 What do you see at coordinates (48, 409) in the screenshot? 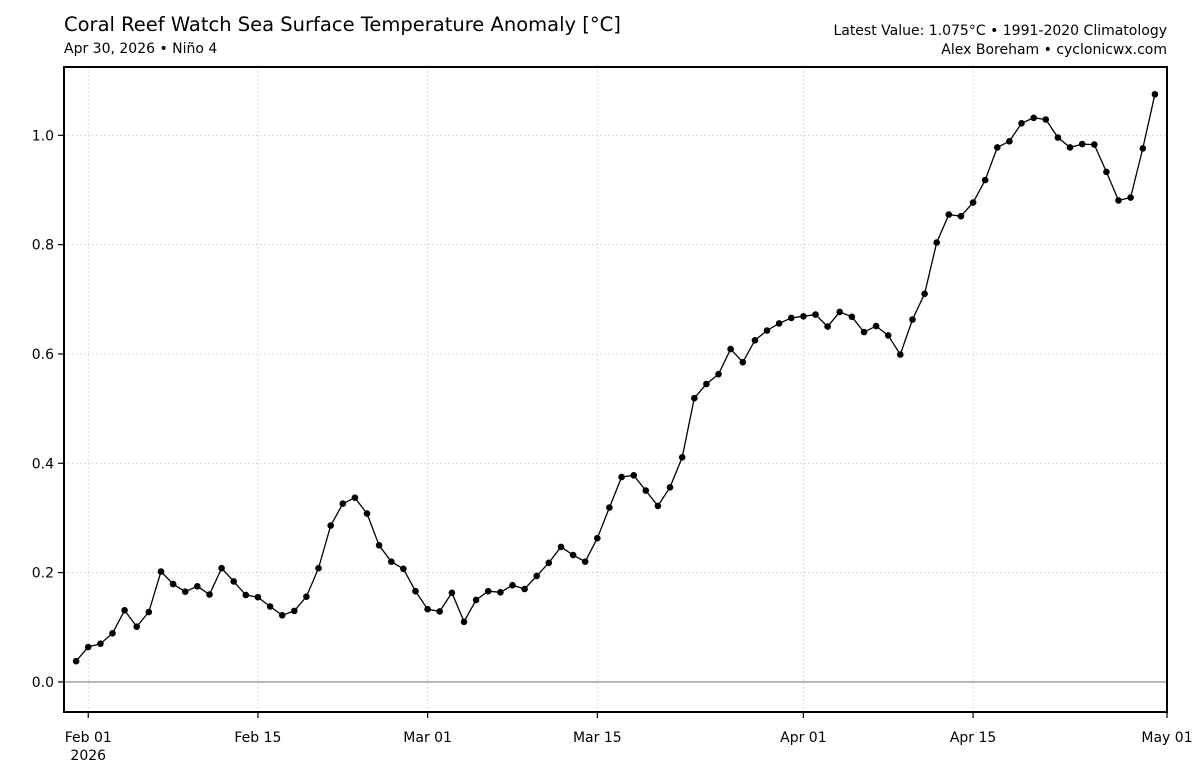
I see `y-axis-ticks: 0.0 0.2 0.4 0.6 0.8 1.0` at bounding box center [48, 409].